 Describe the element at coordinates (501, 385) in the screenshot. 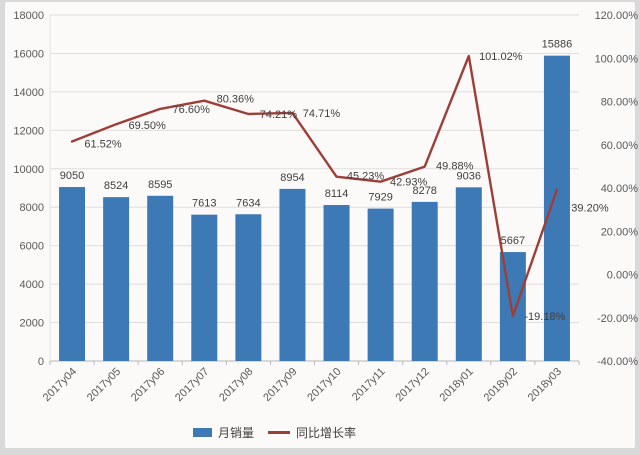

I see `x-axis-tick-label: 2018y02` at that location.